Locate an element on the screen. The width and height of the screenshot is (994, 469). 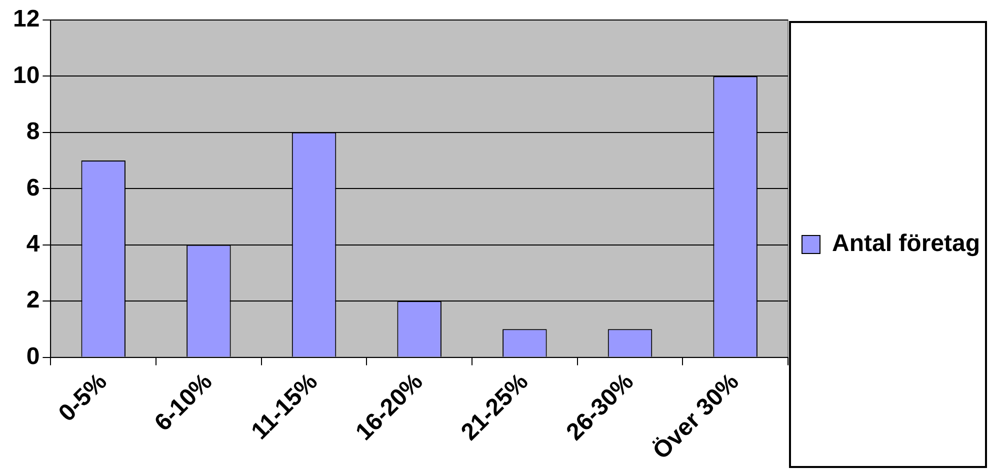
y-tick-label: 2 is located at coordinates (33, 300).